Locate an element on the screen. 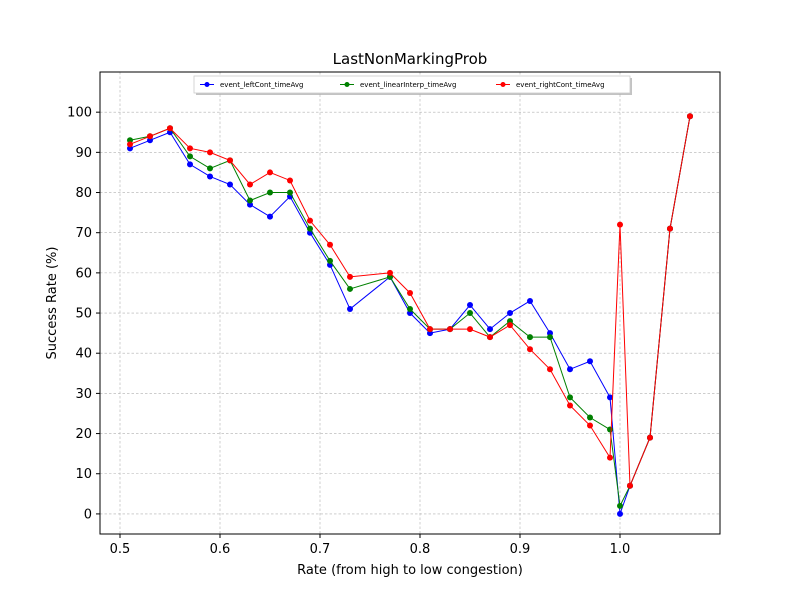  legend-label: event_linearInterp_timeAvg is located at coordinates (408, 85).